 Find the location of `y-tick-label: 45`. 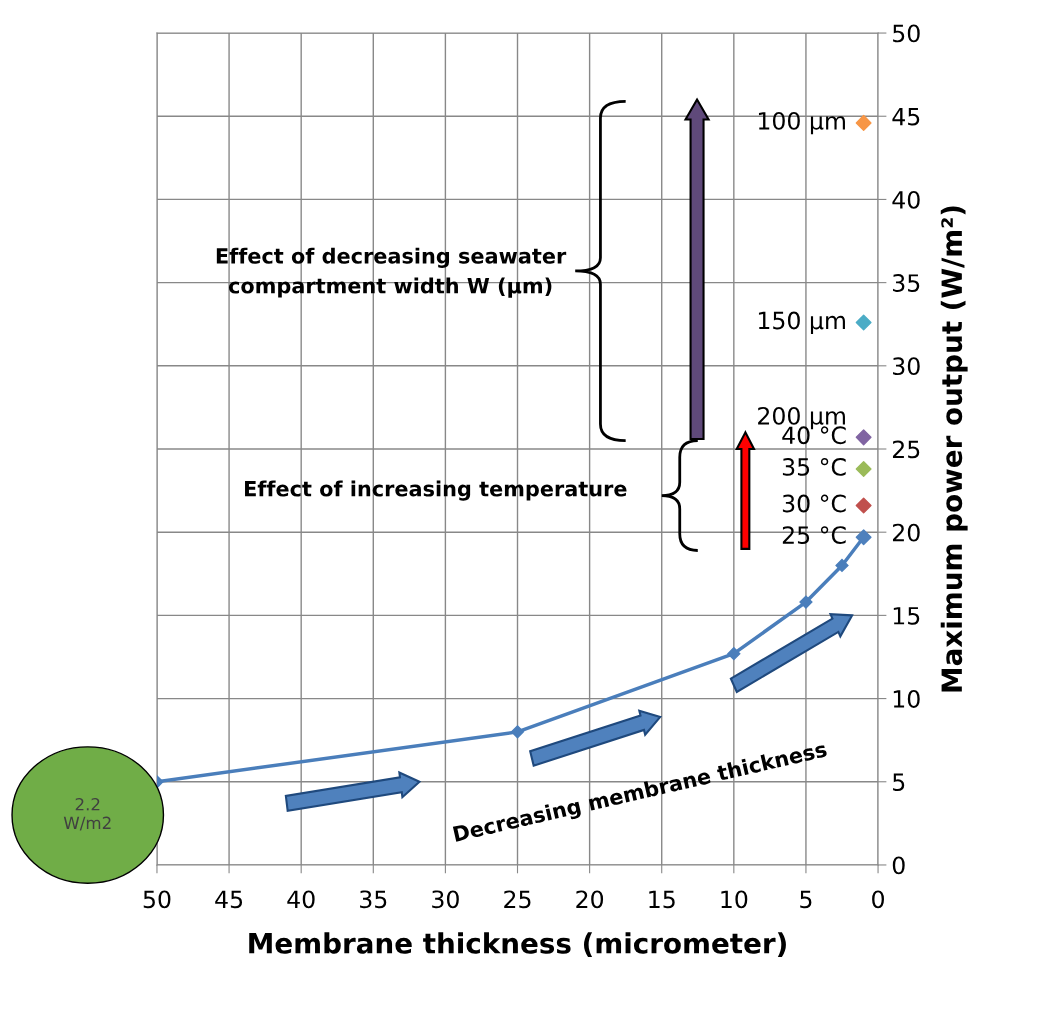

y-tick-label: 45 is located at coordinates (906, 117).